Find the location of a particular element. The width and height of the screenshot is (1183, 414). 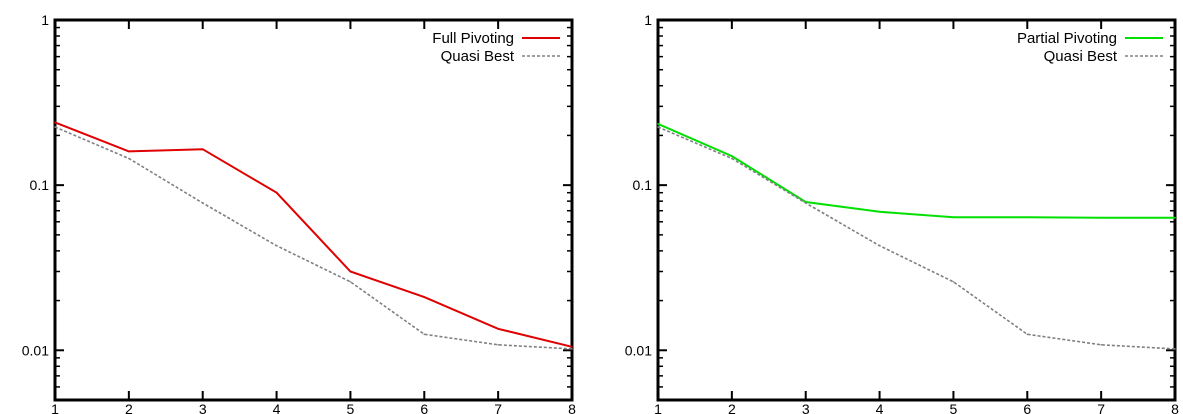

legend-label: Partial Pivoting is located at coordinates (1067, 38).